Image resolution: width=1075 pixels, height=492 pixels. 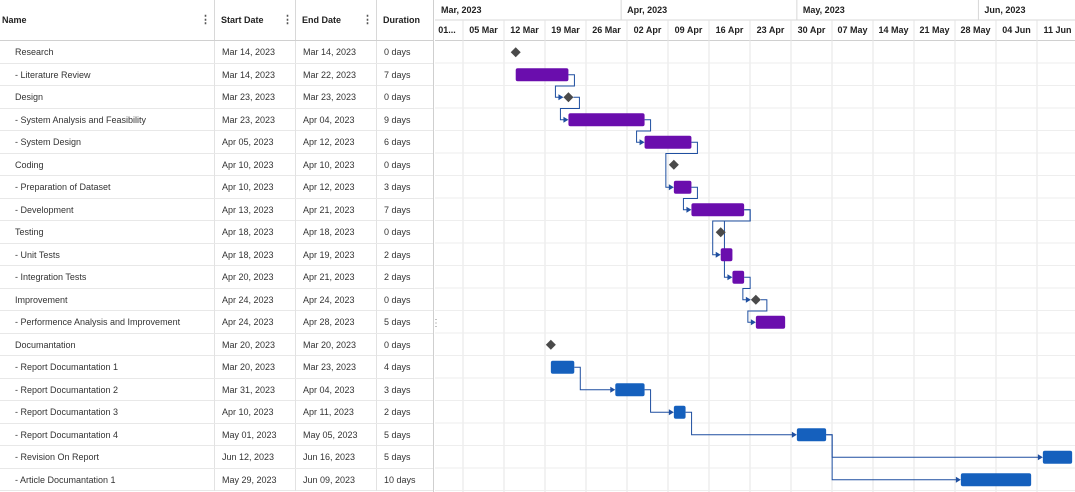 What do you see at coordinates (254, 457) in the screenshot?
I see `task-start-cell: Jun 12, 2023` at bounding box center [254, 457].